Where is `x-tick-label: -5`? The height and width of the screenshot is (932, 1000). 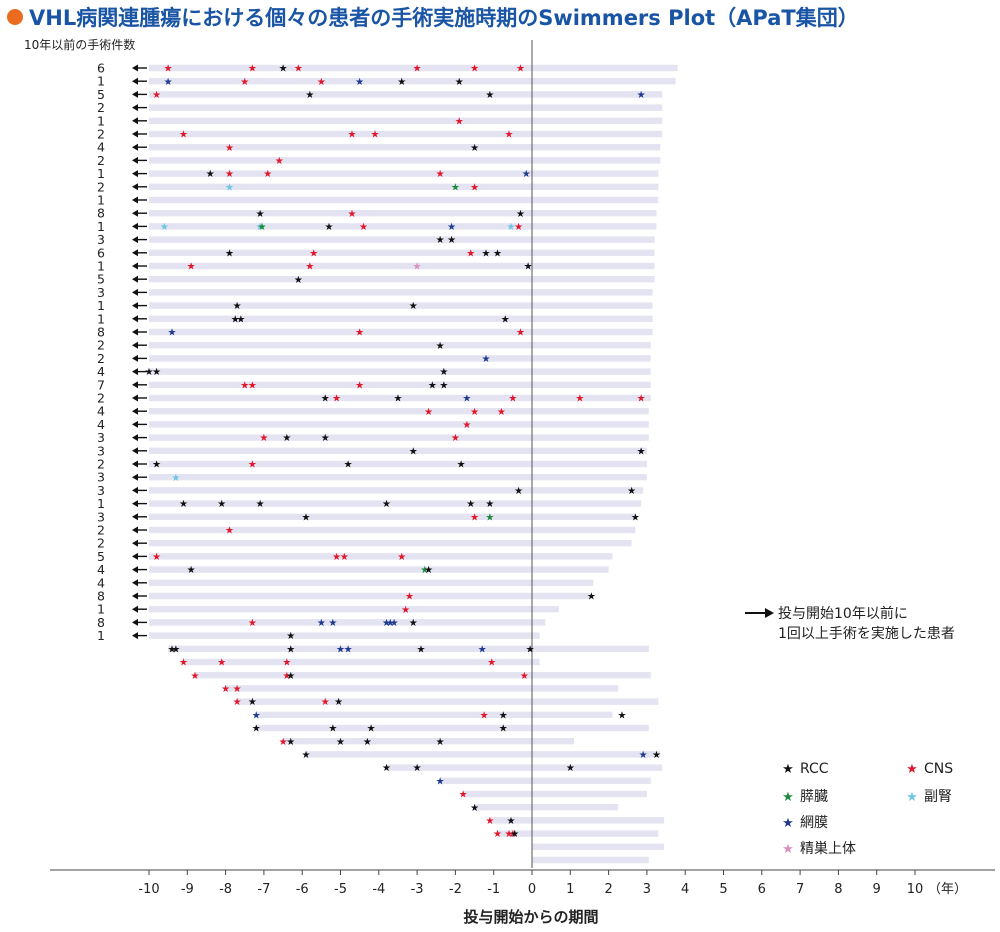
x-tick-label: -5 is located at coordinates (340, 889).